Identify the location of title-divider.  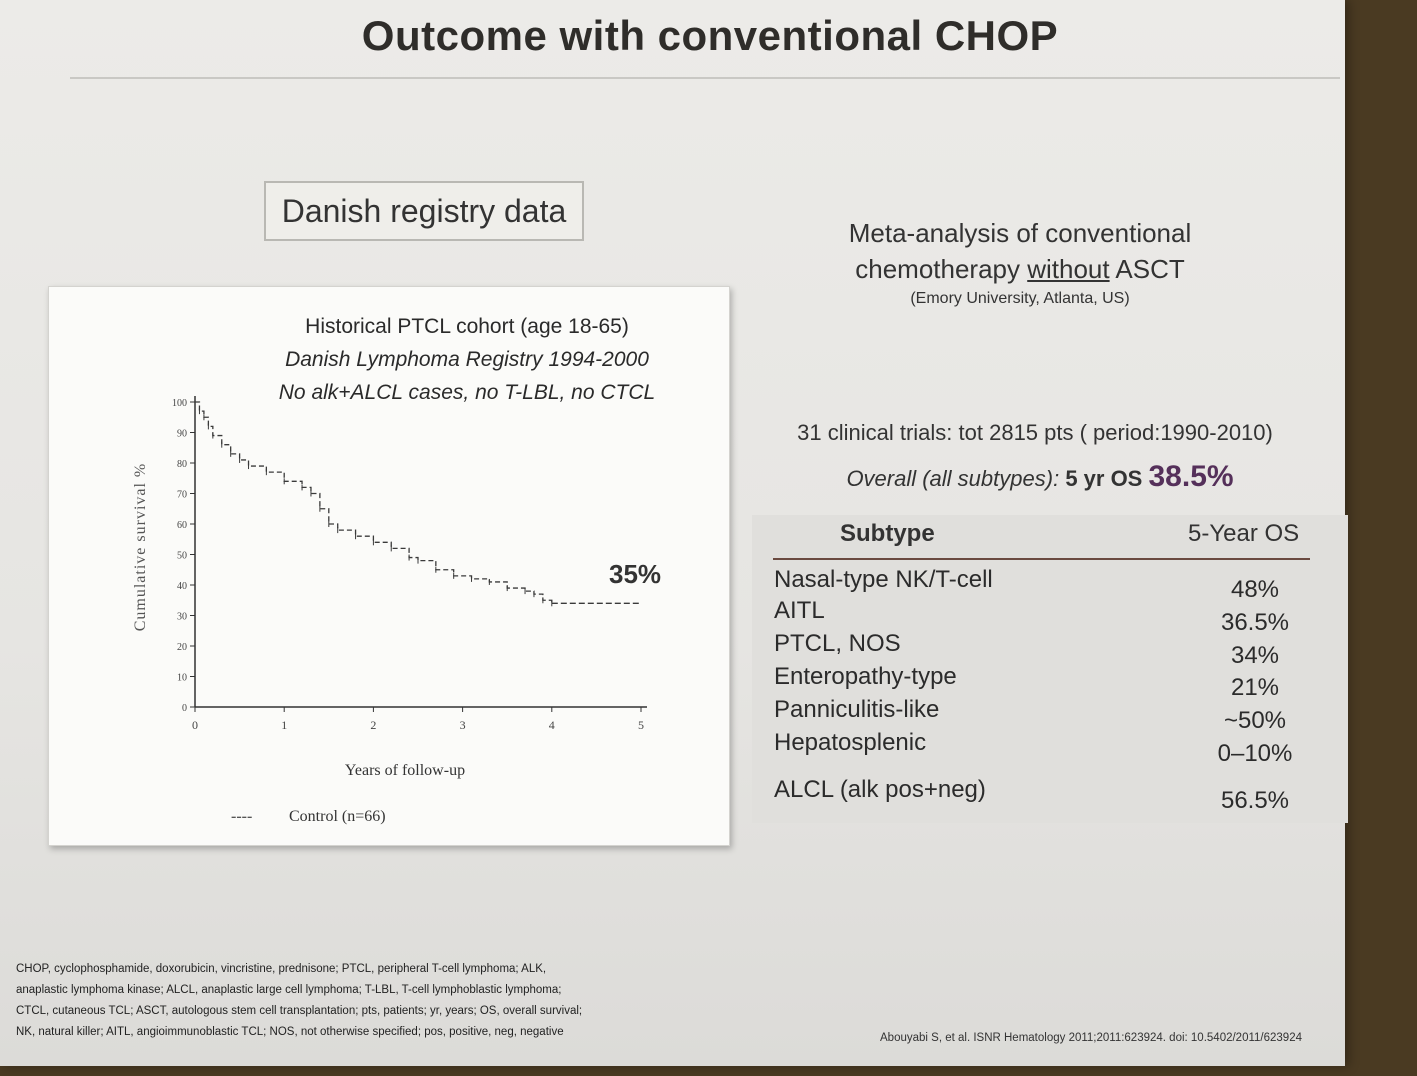
(705, 78).